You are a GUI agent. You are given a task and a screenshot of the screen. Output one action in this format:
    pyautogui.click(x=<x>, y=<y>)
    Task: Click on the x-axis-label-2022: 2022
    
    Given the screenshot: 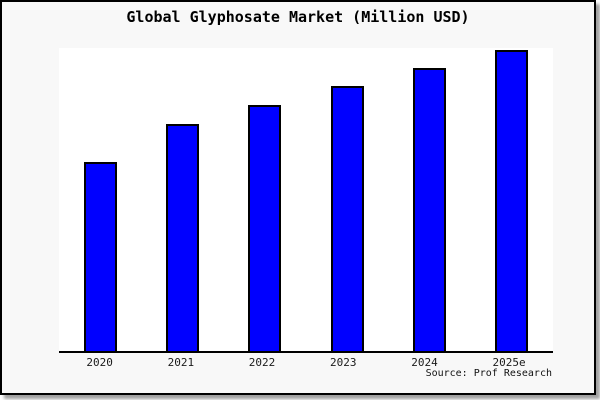 What is the action you would take?
    pyautogui.click(x=262, y=362)
    